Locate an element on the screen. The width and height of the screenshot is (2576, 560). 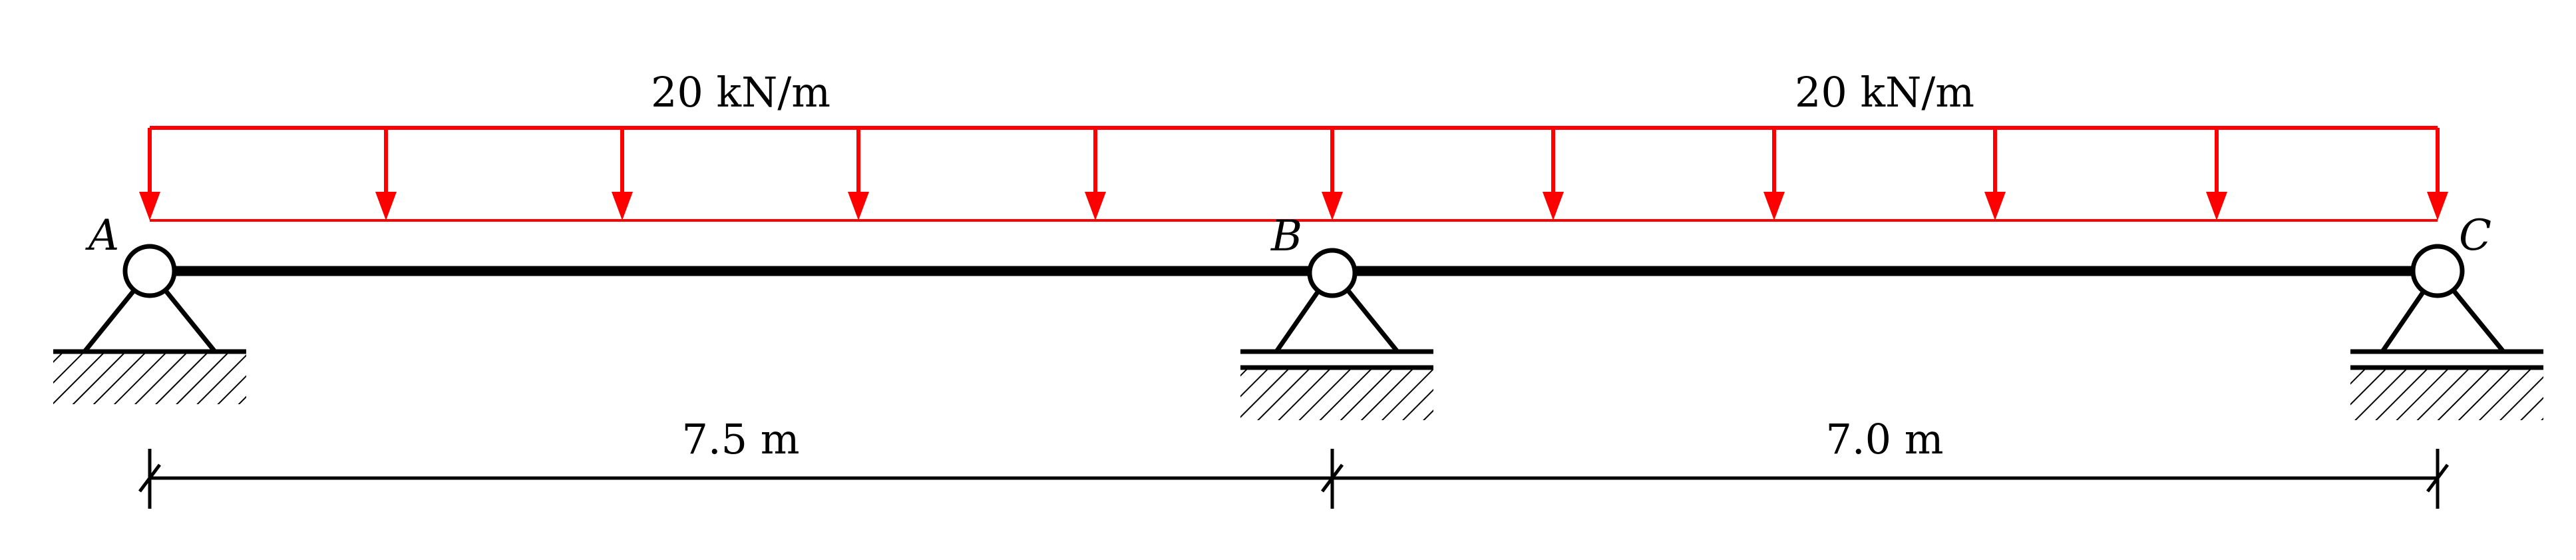
support-b is located at coordinates (1336, 334).